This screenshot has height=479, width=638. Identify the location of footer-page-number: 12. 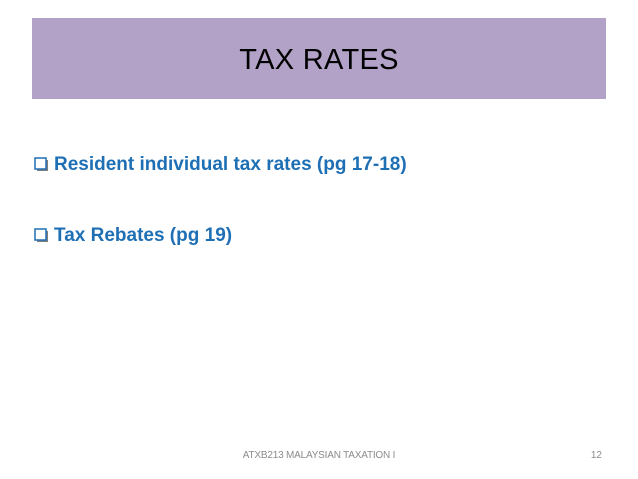
(596, 455).